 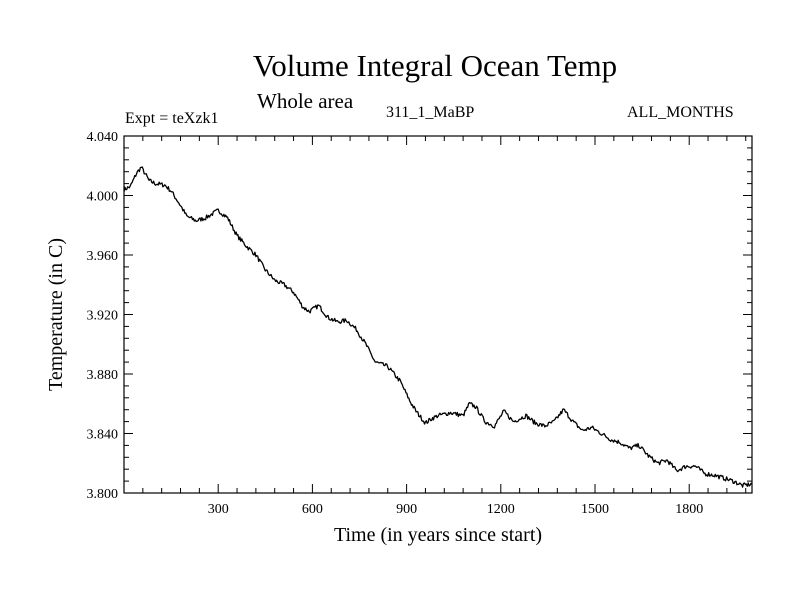 I want to click on experiment-label: Expt = teXzk1, so click(x=172, y=118).